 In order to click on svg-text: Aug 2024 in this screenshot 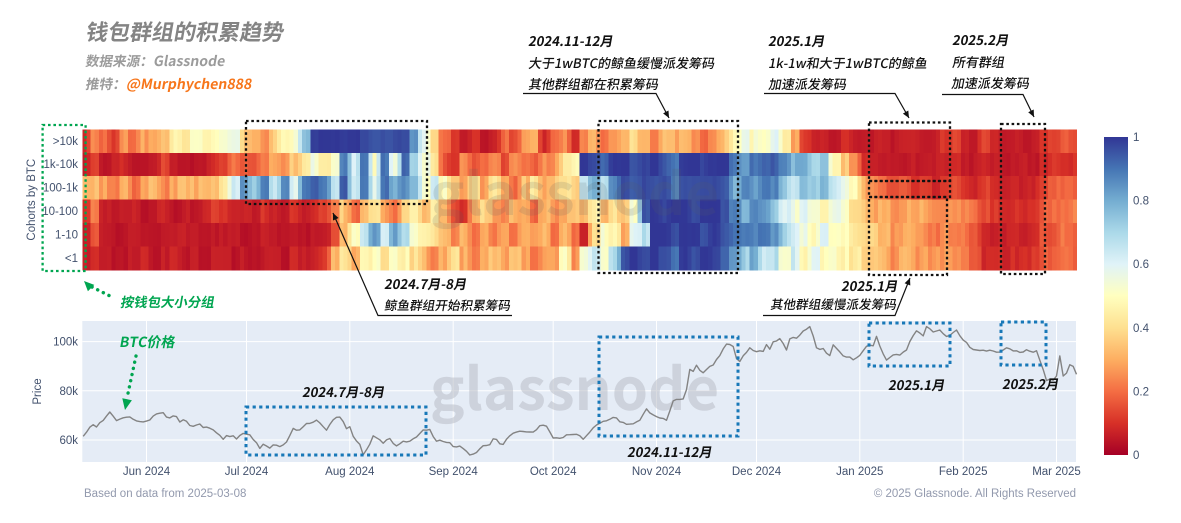, I will do `click(350, 472)`.